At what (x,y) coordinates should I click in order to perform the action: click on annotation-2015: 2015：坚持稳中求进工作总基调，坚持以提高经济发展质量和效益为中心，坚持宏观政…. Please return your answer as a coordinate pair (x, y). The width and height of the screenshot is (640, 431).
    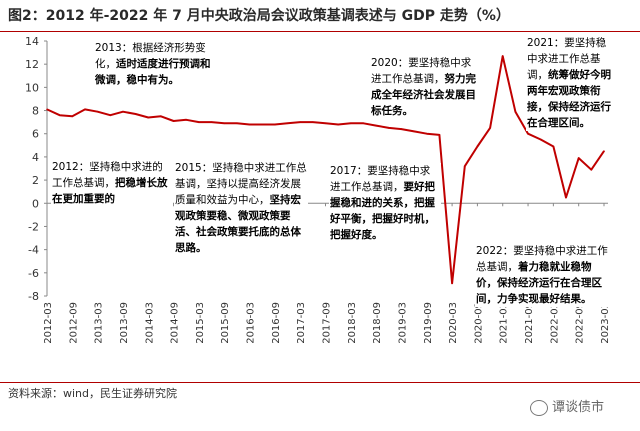
    Looking at the image, I should click on (241, 208).